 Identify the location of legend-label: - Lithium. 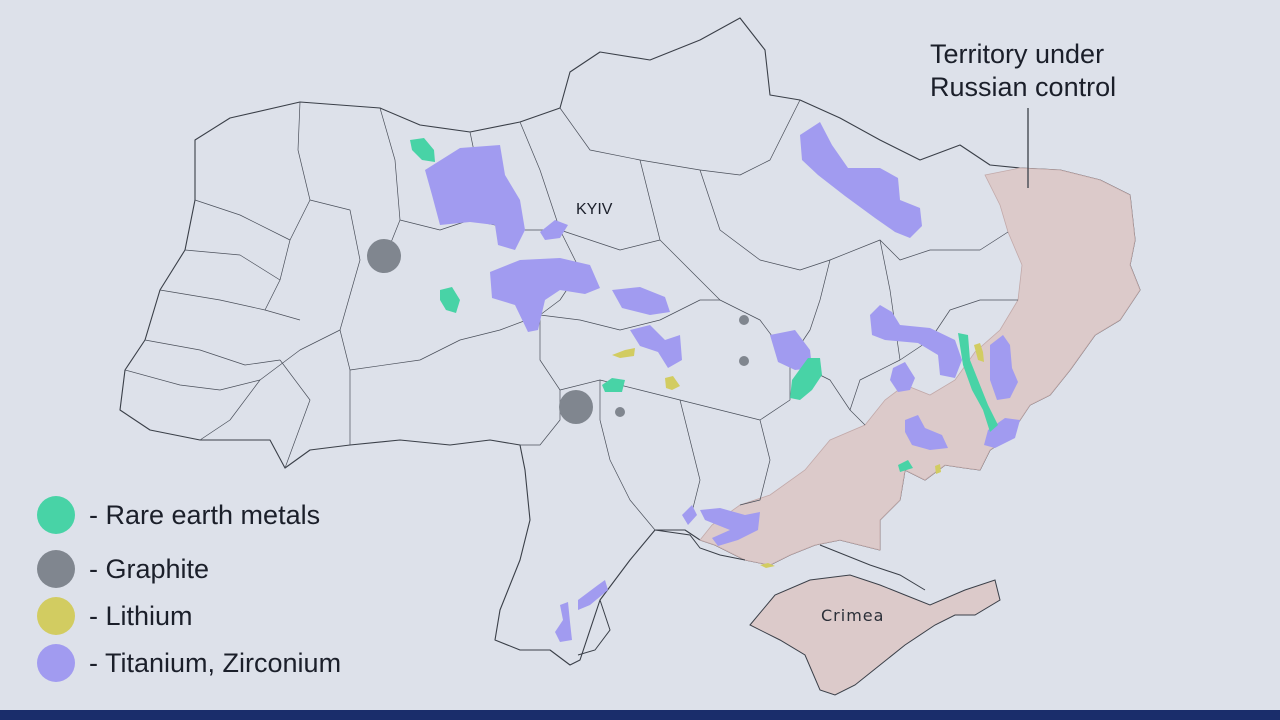
(141, 615).